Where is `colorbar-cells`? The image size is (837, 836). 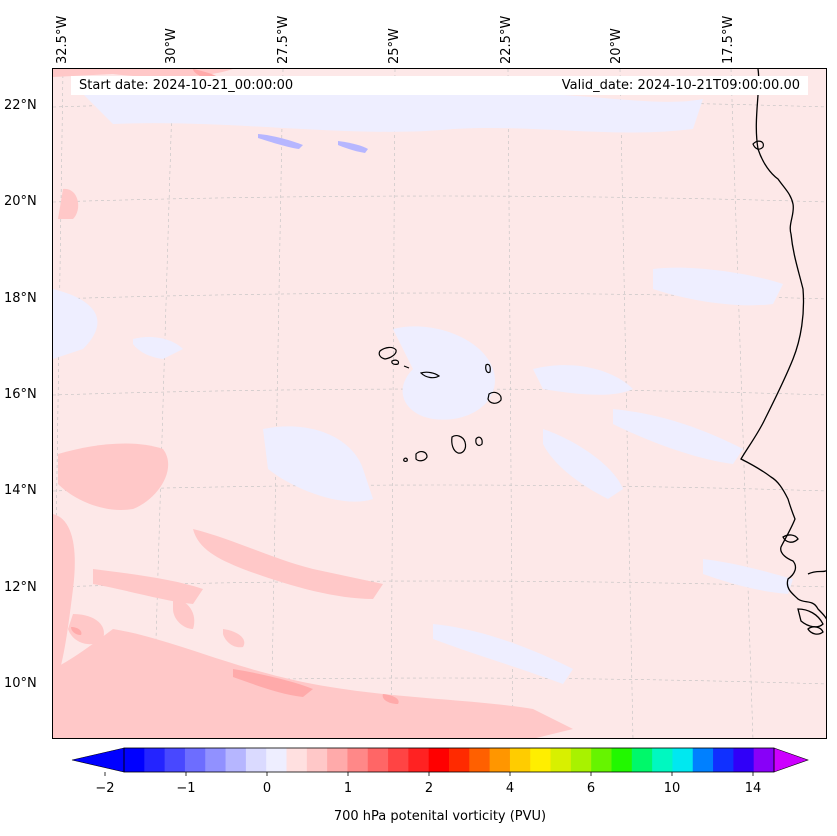
colorbar-cells is located at coordinates (449, 760).